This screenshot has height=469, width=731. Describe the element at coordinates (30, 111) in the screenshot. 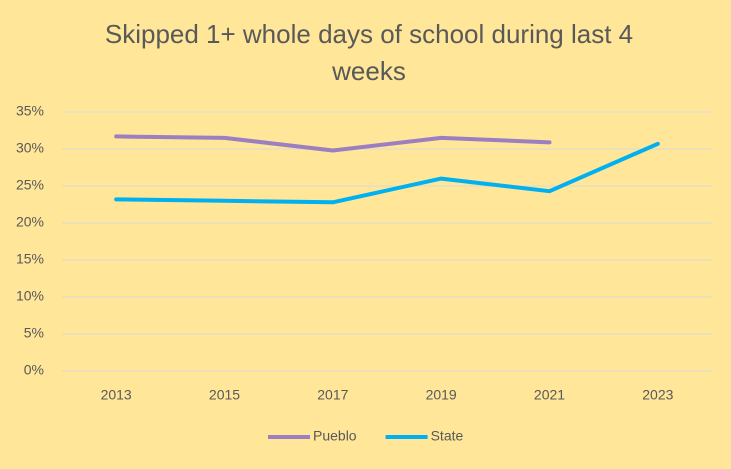

I see `y-tick-label: 35%` at that location.